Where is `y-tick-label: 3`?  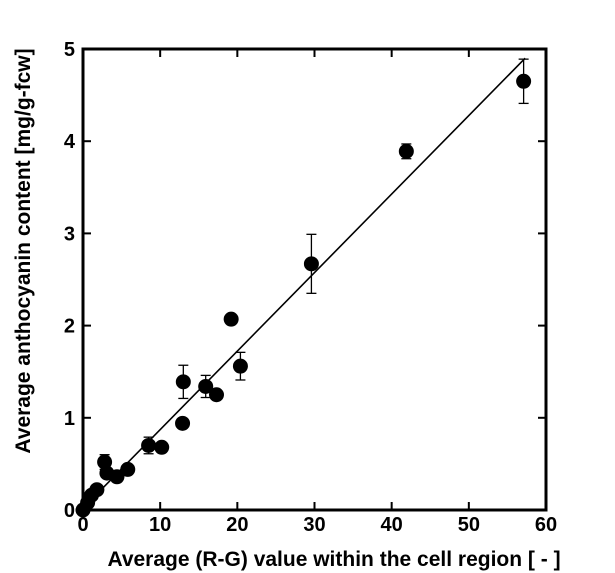 y-tick-label: 3 is located at coordinates (69, 234).